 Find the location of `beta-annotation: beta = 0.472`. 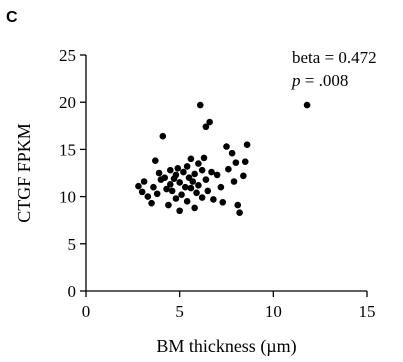

beta-annotation: beta = 0.472 is located at coordinates (334, 57).